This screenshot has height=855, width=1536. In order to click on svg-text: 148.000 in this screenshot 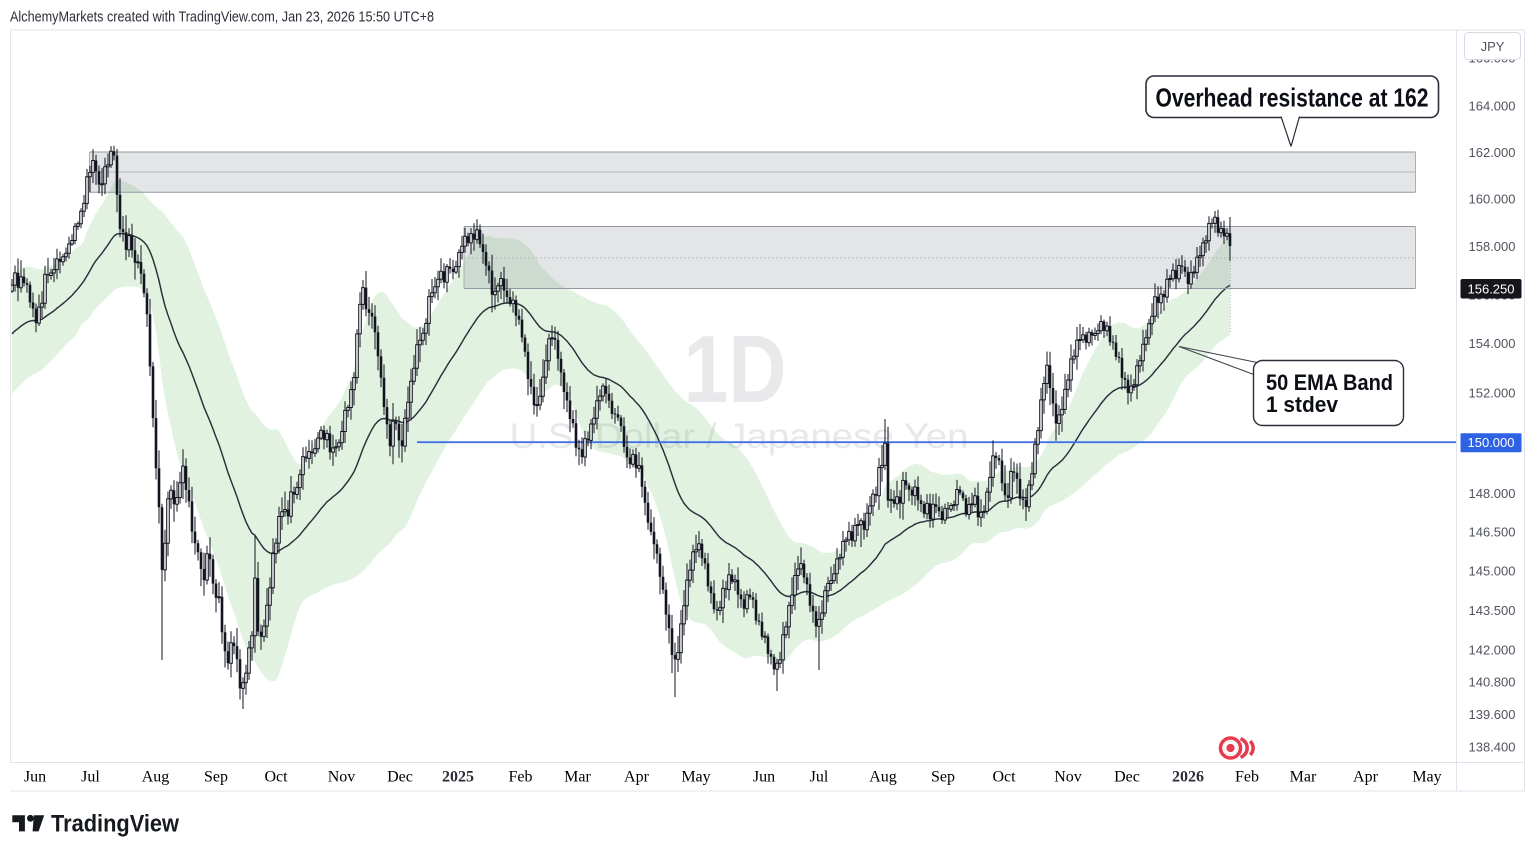, I will do `click(1492, 493)`.